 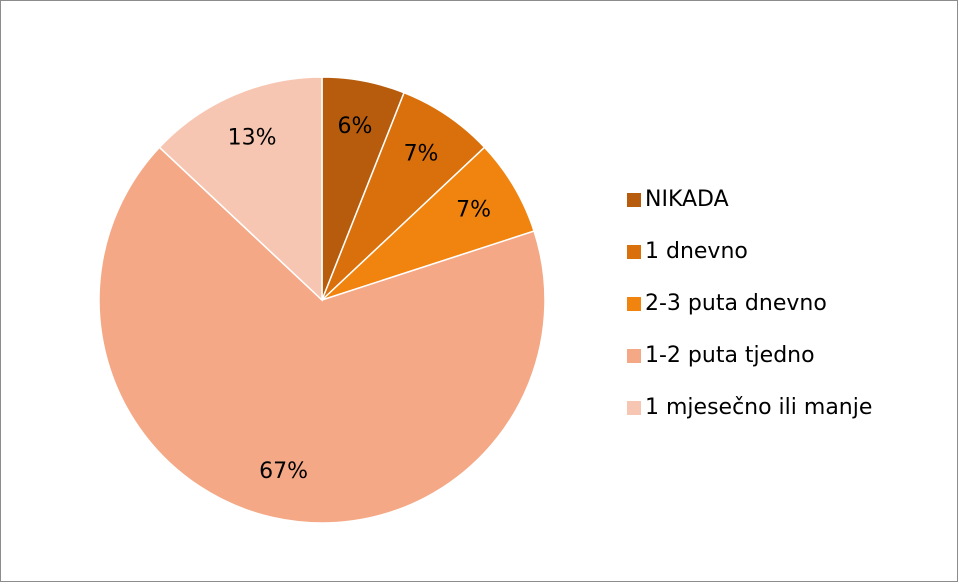 I want to click on data-label: 67%, so click(x=283, y=471).